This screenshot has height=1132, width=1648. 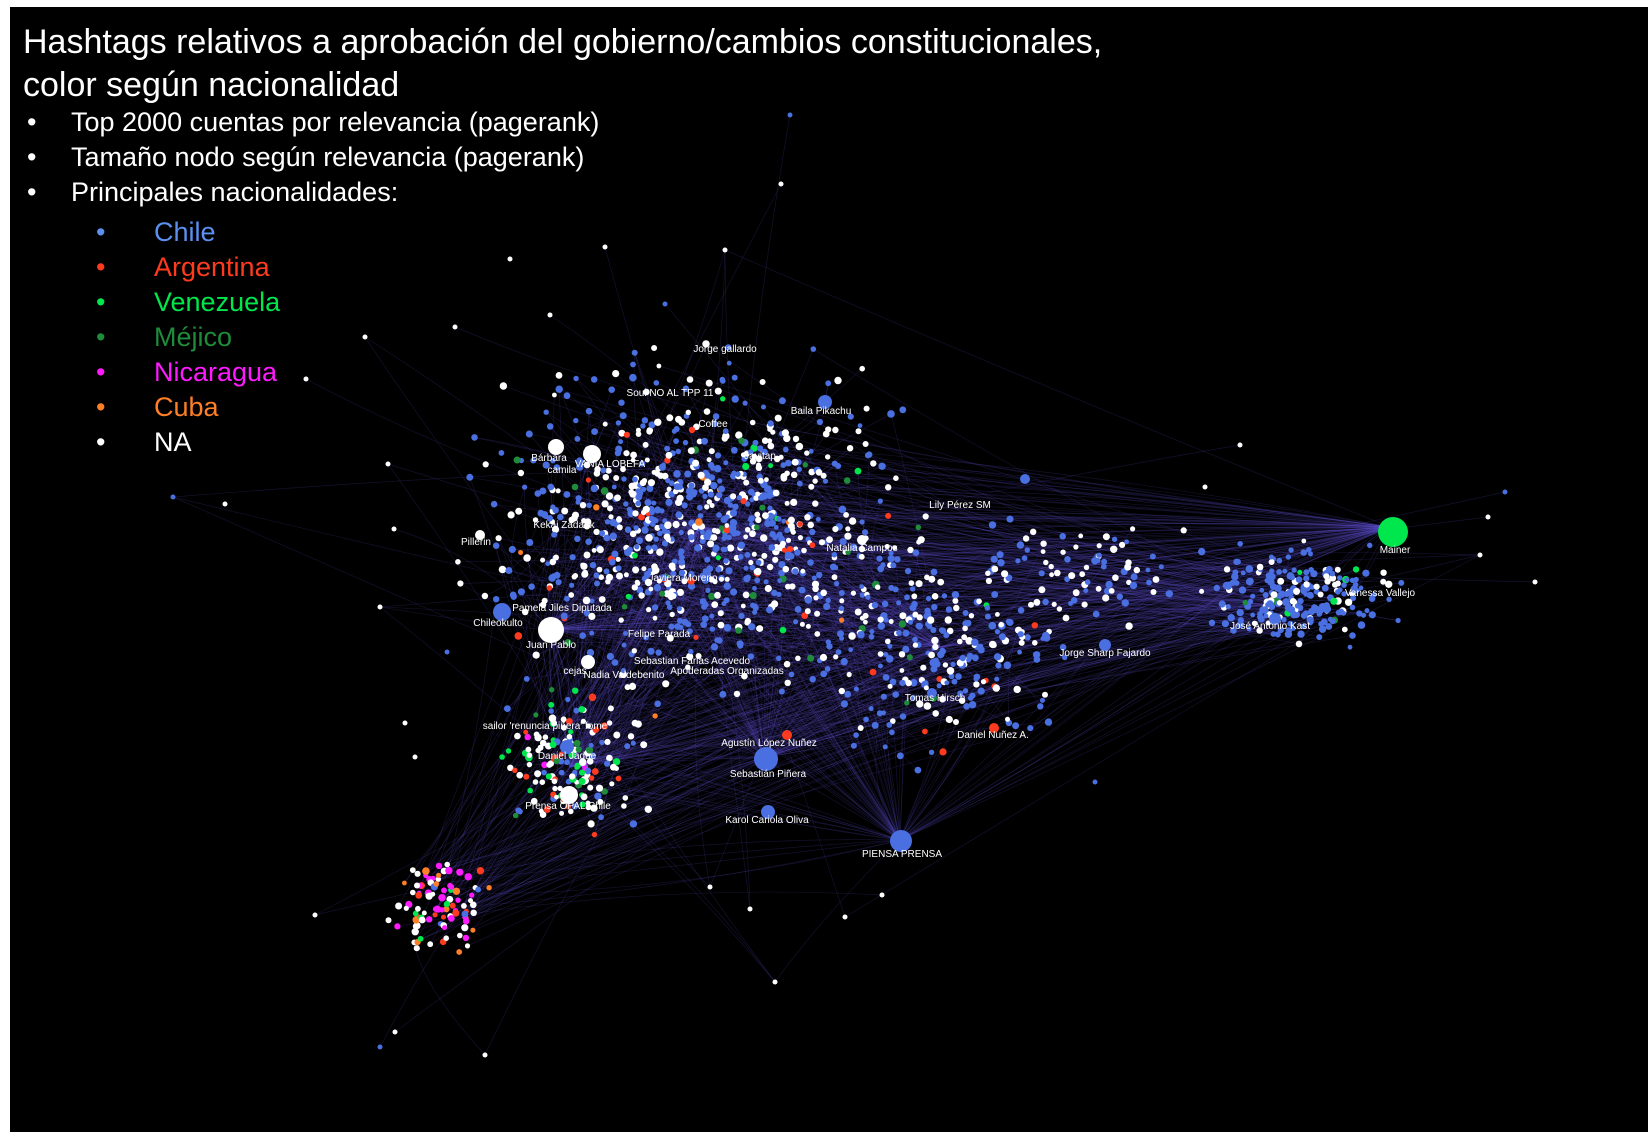 What do you see at coordinates (185, 372) in the screenshot?
I see `legend-item-nicaragua: • Nicaragua` at bounding box center [185, 372].